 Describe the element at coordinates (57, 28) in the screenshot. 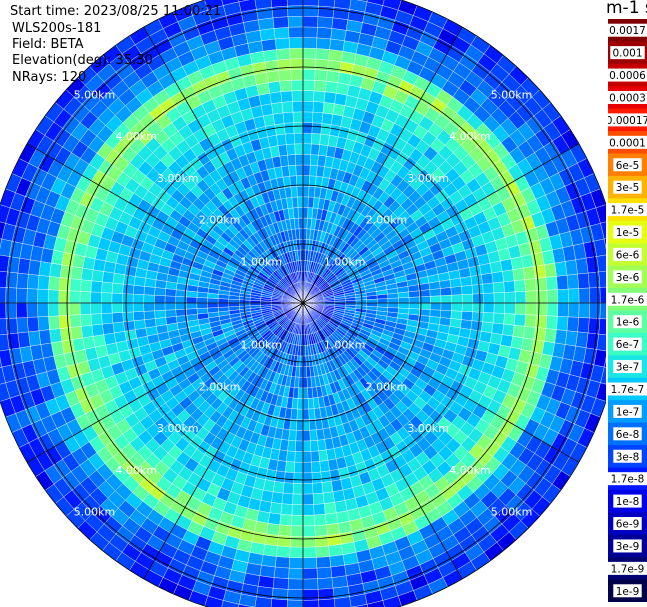

I see `device-label: WLS200s-181` at that location.